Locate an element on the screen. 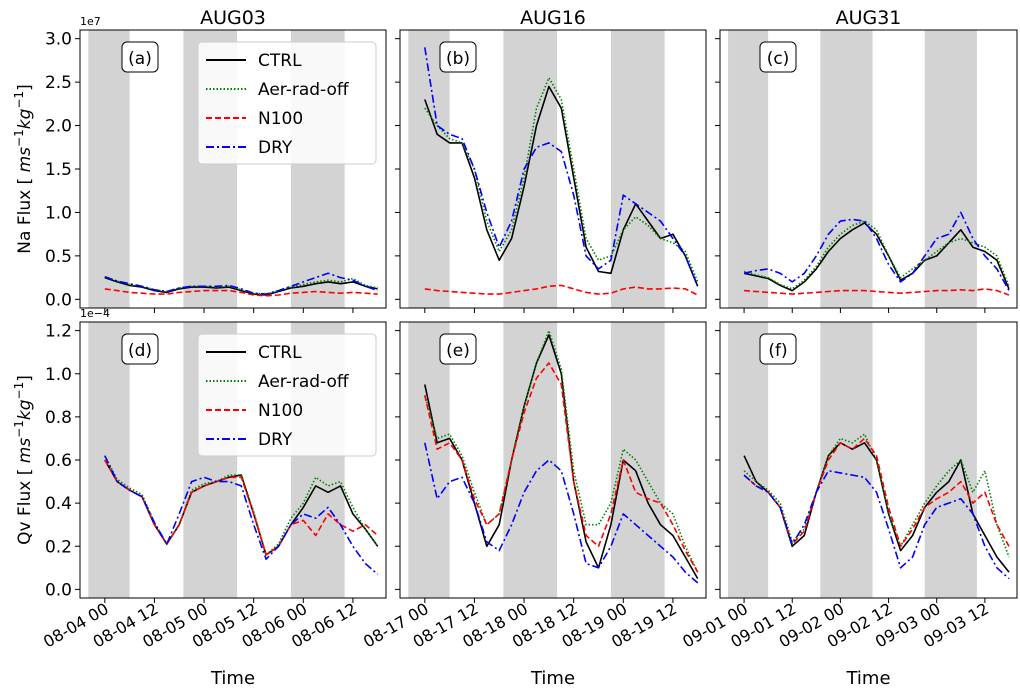  panel-label: (f) is located at coordinates (777, 351).